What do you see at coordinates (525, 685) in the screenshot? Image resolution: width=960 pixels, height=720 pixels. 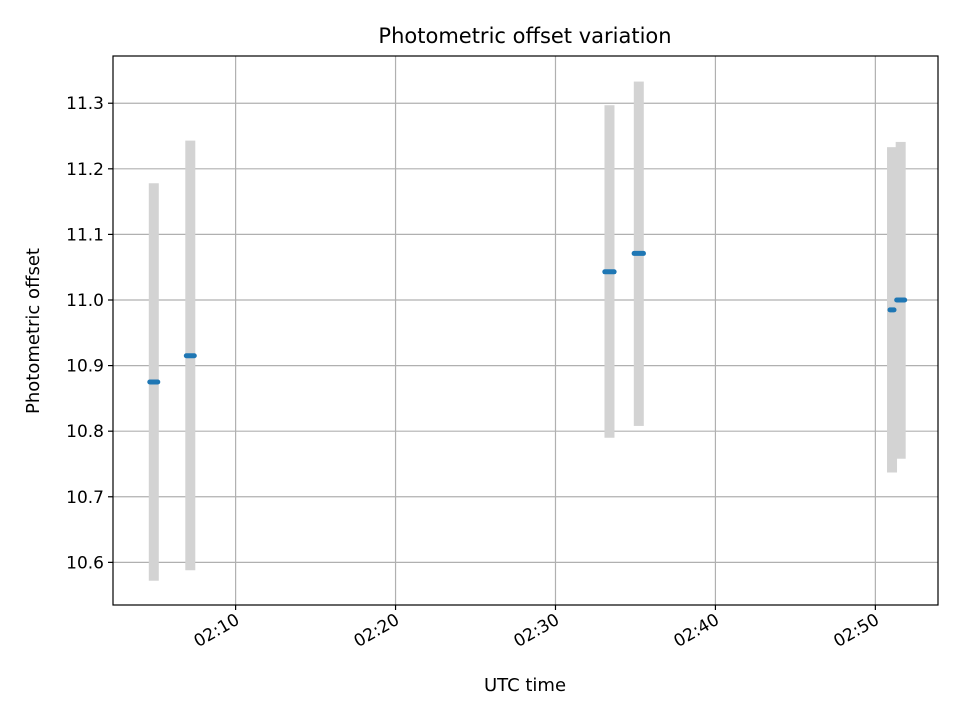 I see `x-axis-label: UTC time` at bounding box center [525, 685].